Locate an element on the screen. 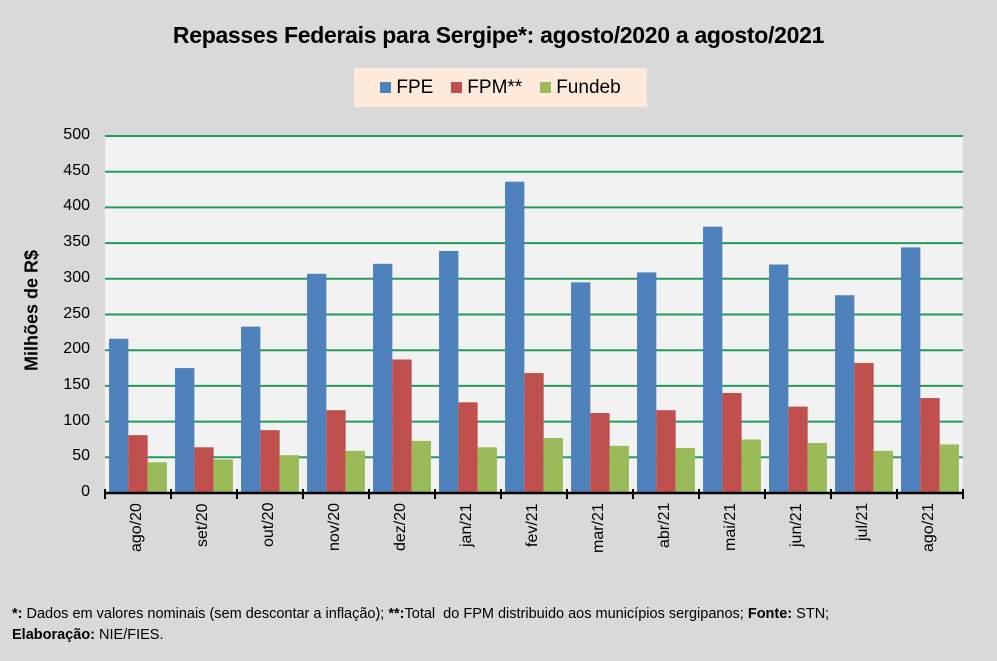  footnote-key: *: is located at coordinates (17, 614).